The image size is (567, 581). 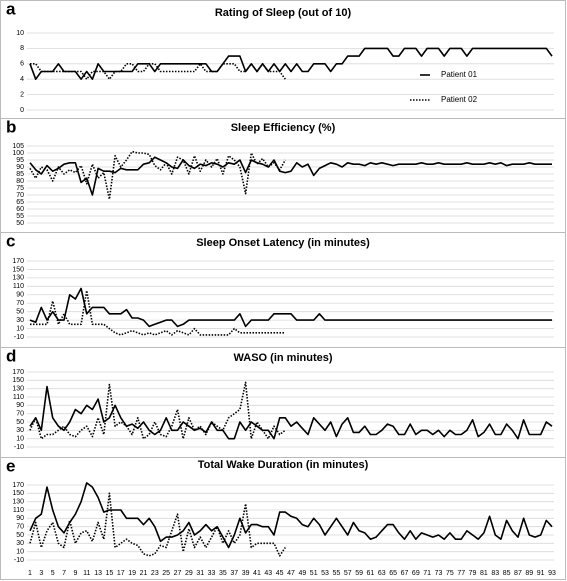 I want to click on x-tick-label: 71, so click(x=427, y=573).